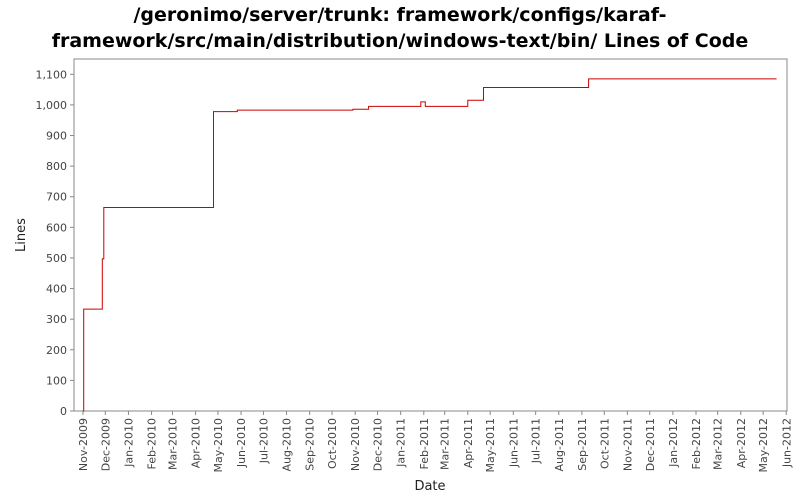 The height and width of the screenshot is (500, 800). I want to click on y-tick-label: 1,100, so click(52, 74).